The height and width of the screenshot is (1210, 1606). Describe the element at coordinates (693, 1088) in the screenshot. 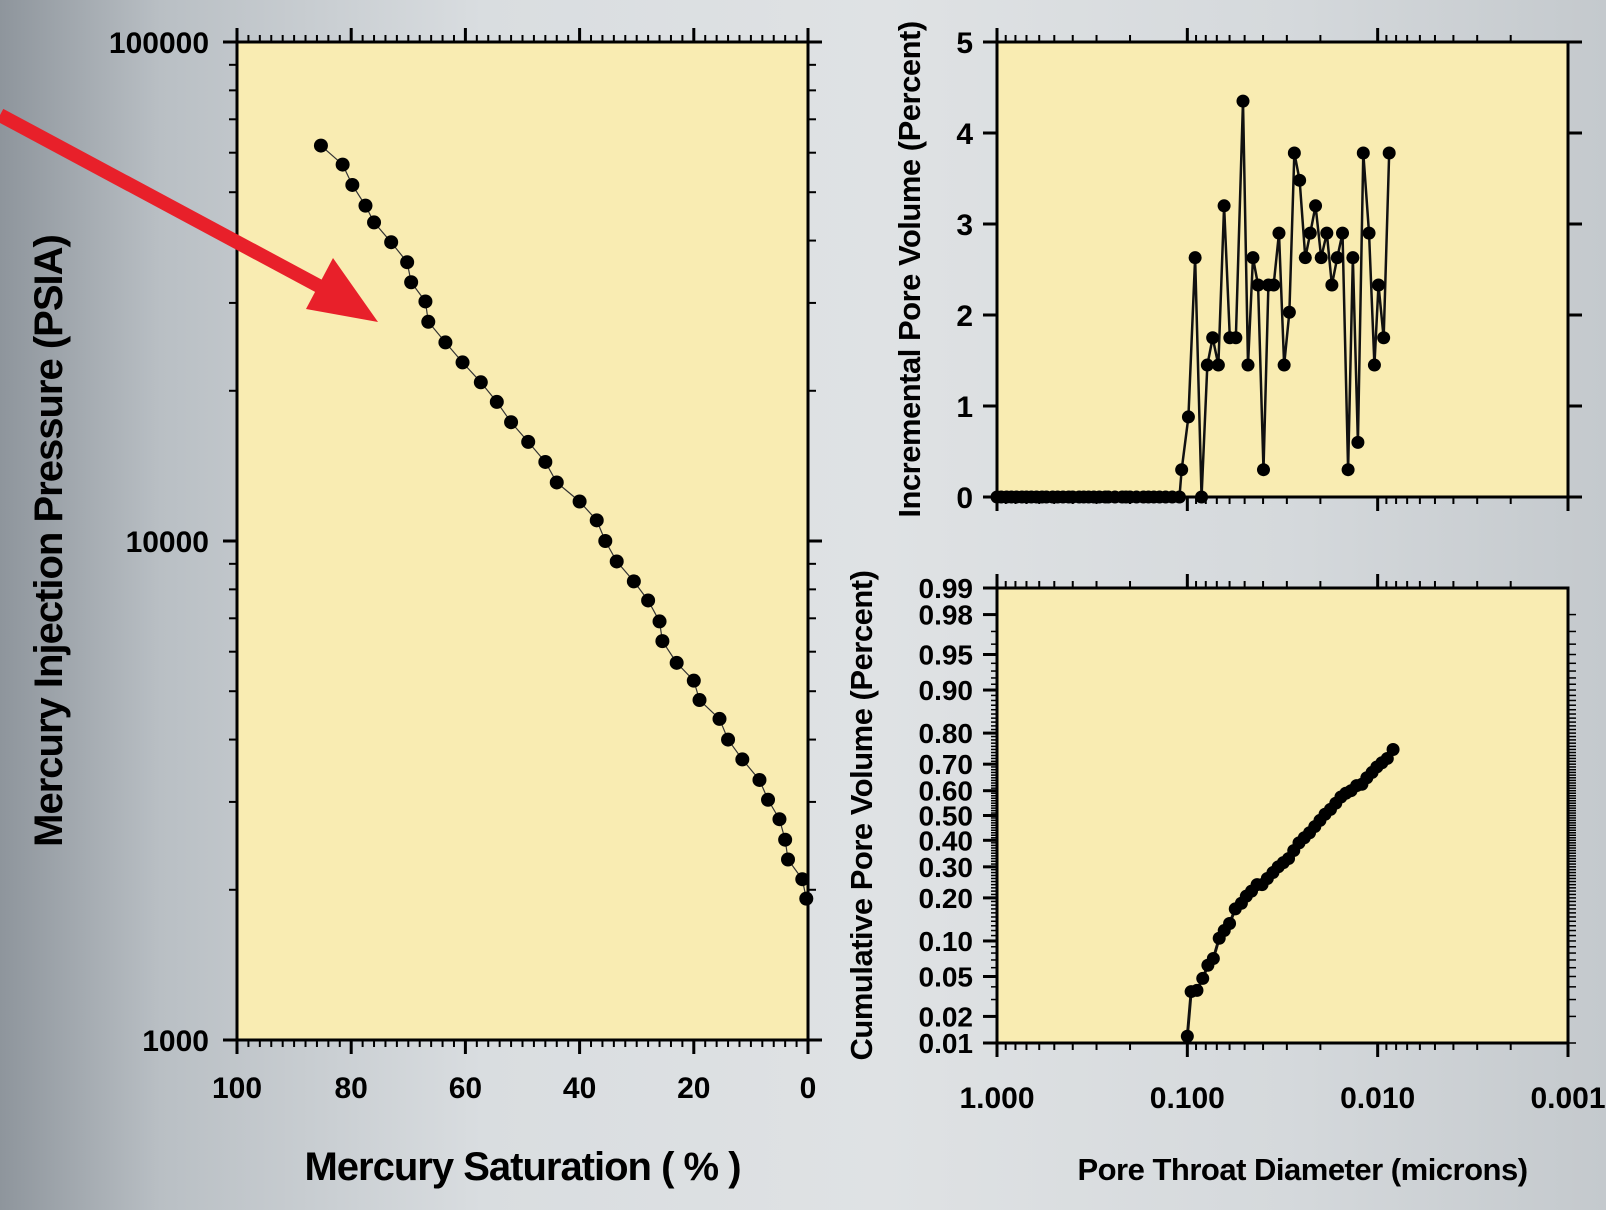

I see `x-tick-label: 20` at that location.